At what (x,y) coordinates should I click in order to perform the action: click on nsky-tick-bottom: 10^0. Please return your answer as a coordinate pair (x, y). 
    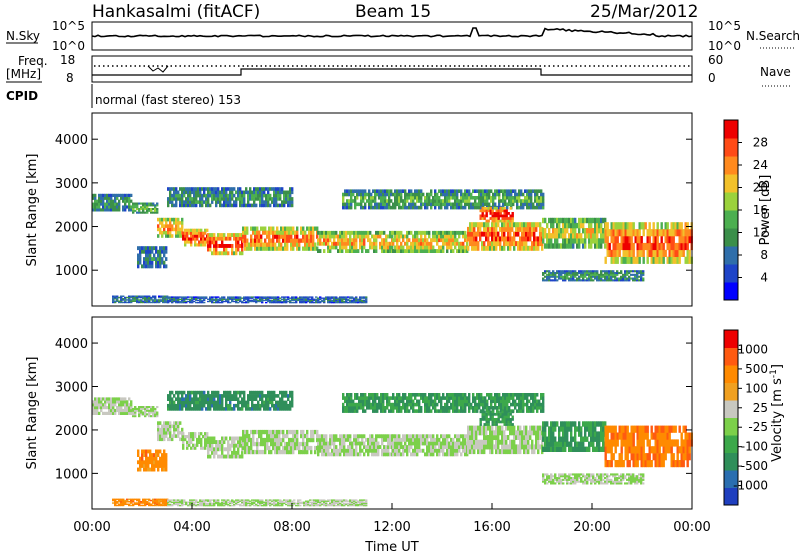
    Looking at the image, I should click on (68, 46).